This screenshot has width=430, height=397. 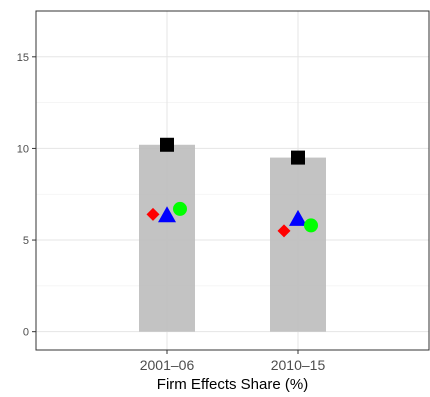 What do you see at coordinates (167, 365) in the screenshot?
I see `x-tick-label: 2001–06` at bounding box center [167, 365].